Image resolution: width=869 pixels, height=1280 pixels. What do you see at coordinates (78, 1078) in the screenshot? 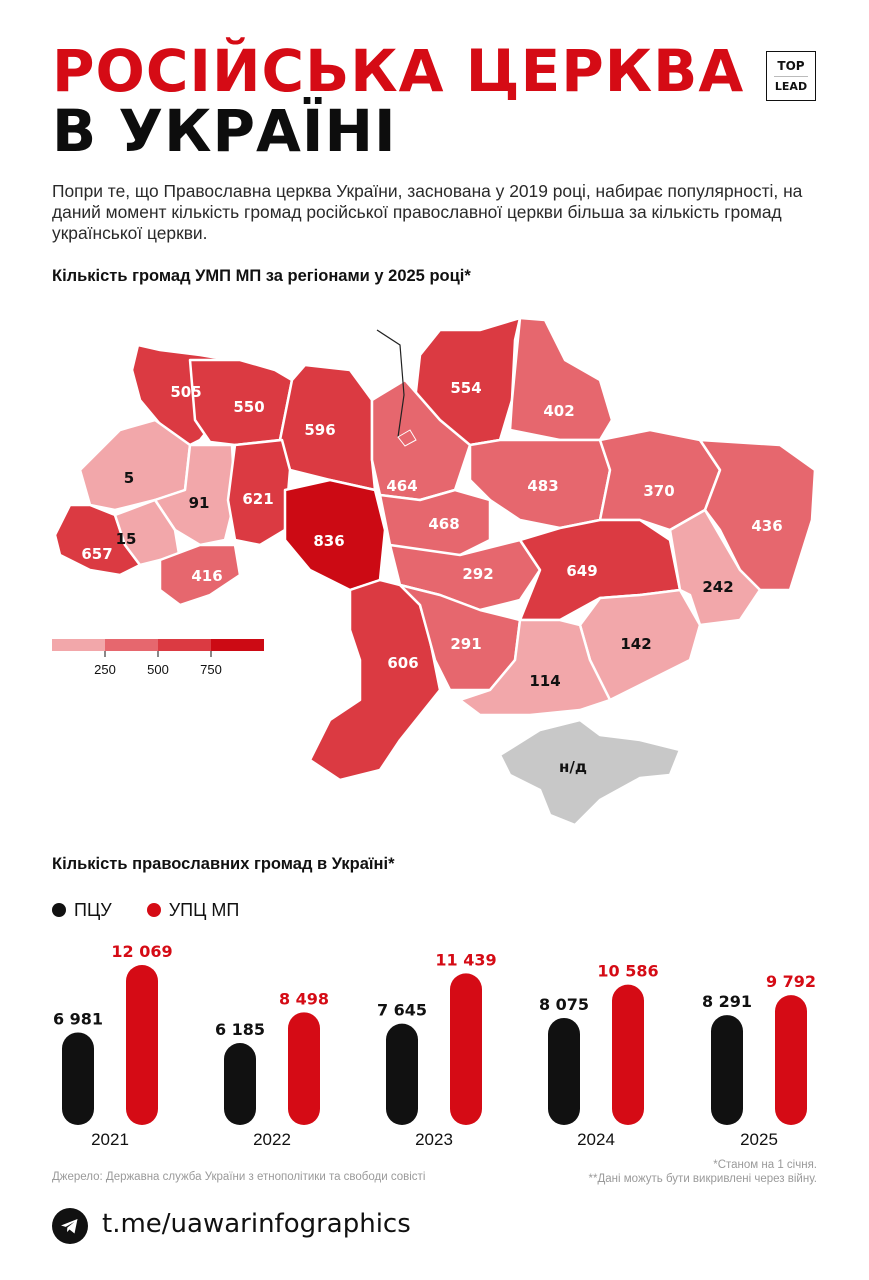
I see `bar-pcu-2021` at bounding box center [78, 1078].